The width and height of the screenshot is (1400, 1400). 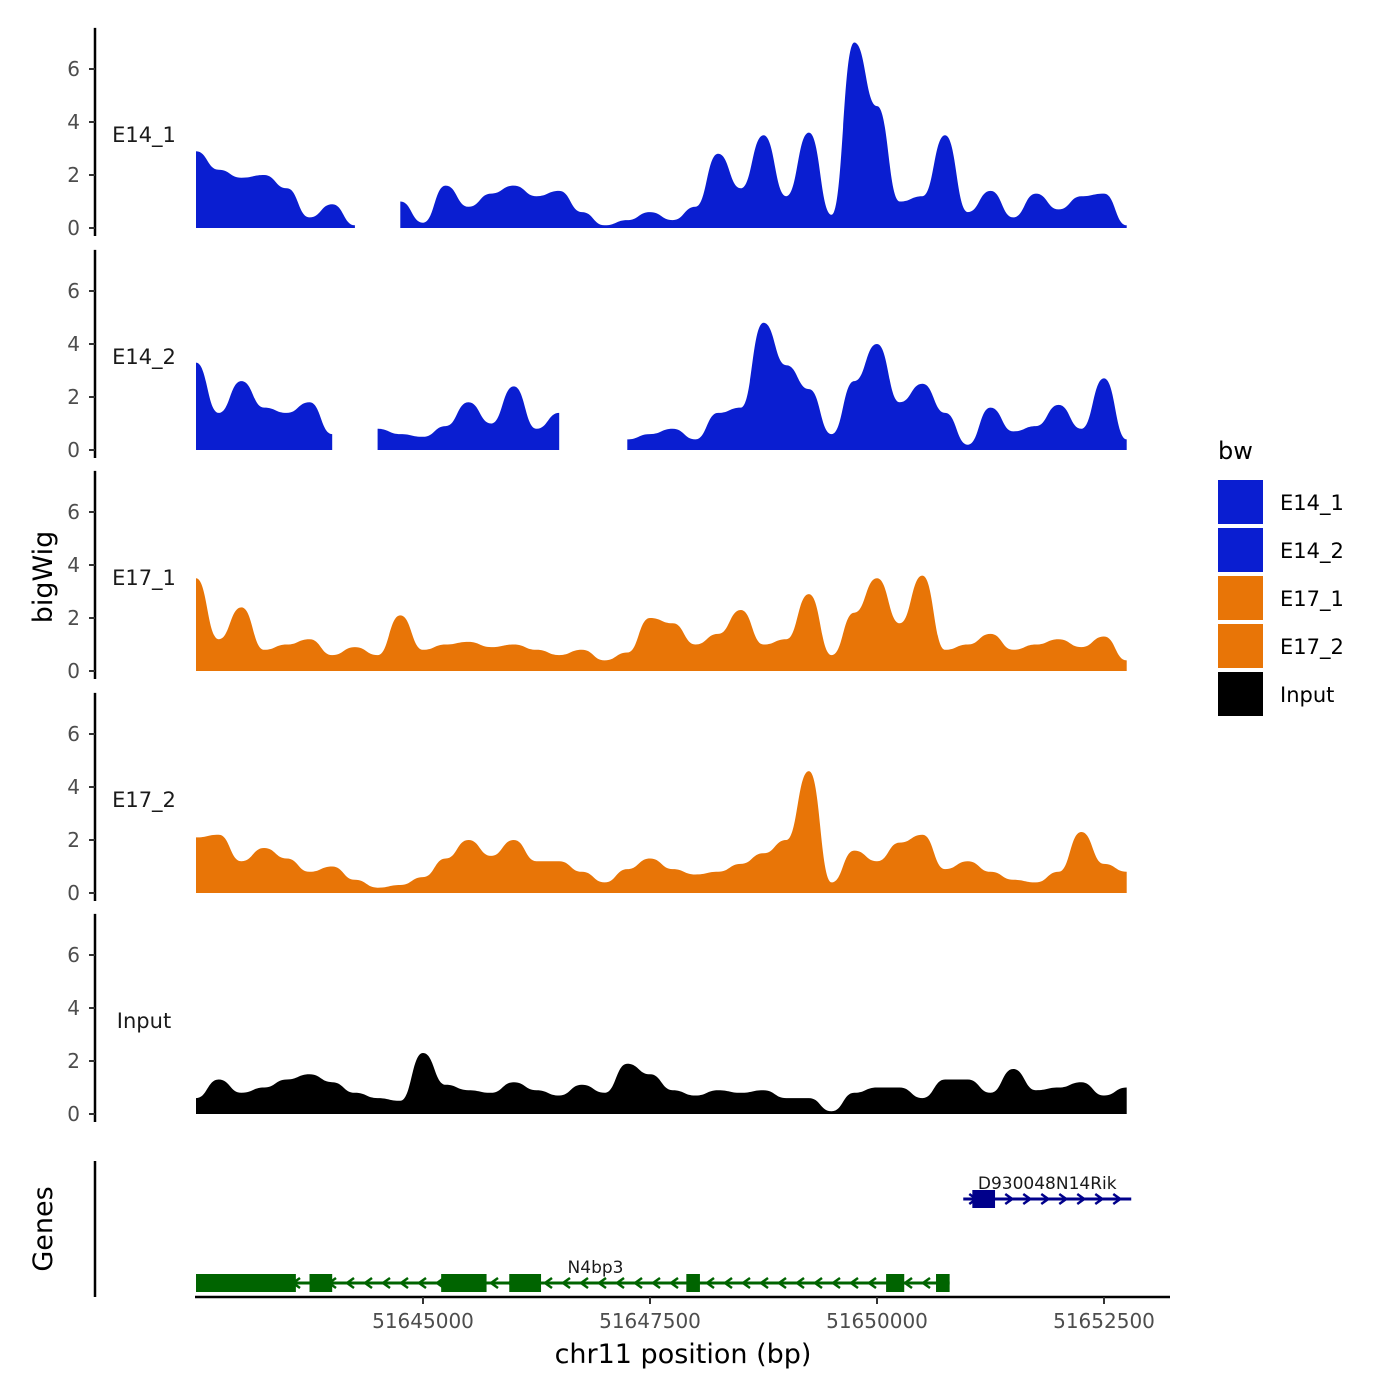 I want to click on legend-item: E17_1, so click(x=1281, y=598).